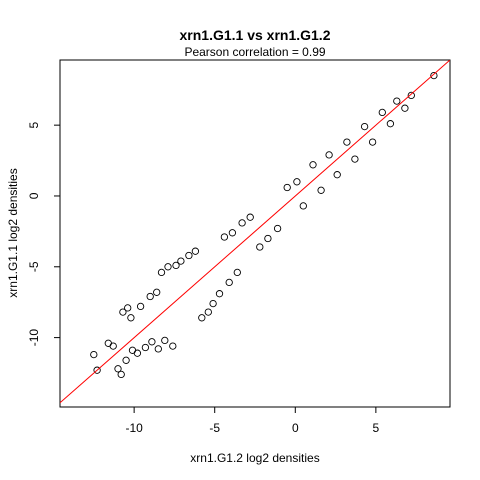  What do you see at coordinates (13, 232) in the screenshot?
I see `y-axis-label: xrn1.G1.1 log2 densities` at bounding box center [13, 232].